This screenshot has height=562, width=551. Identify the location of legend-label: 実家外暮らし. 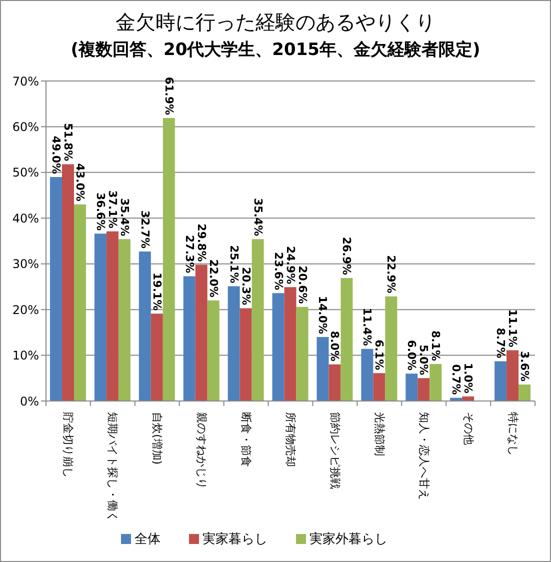
(349, 539).